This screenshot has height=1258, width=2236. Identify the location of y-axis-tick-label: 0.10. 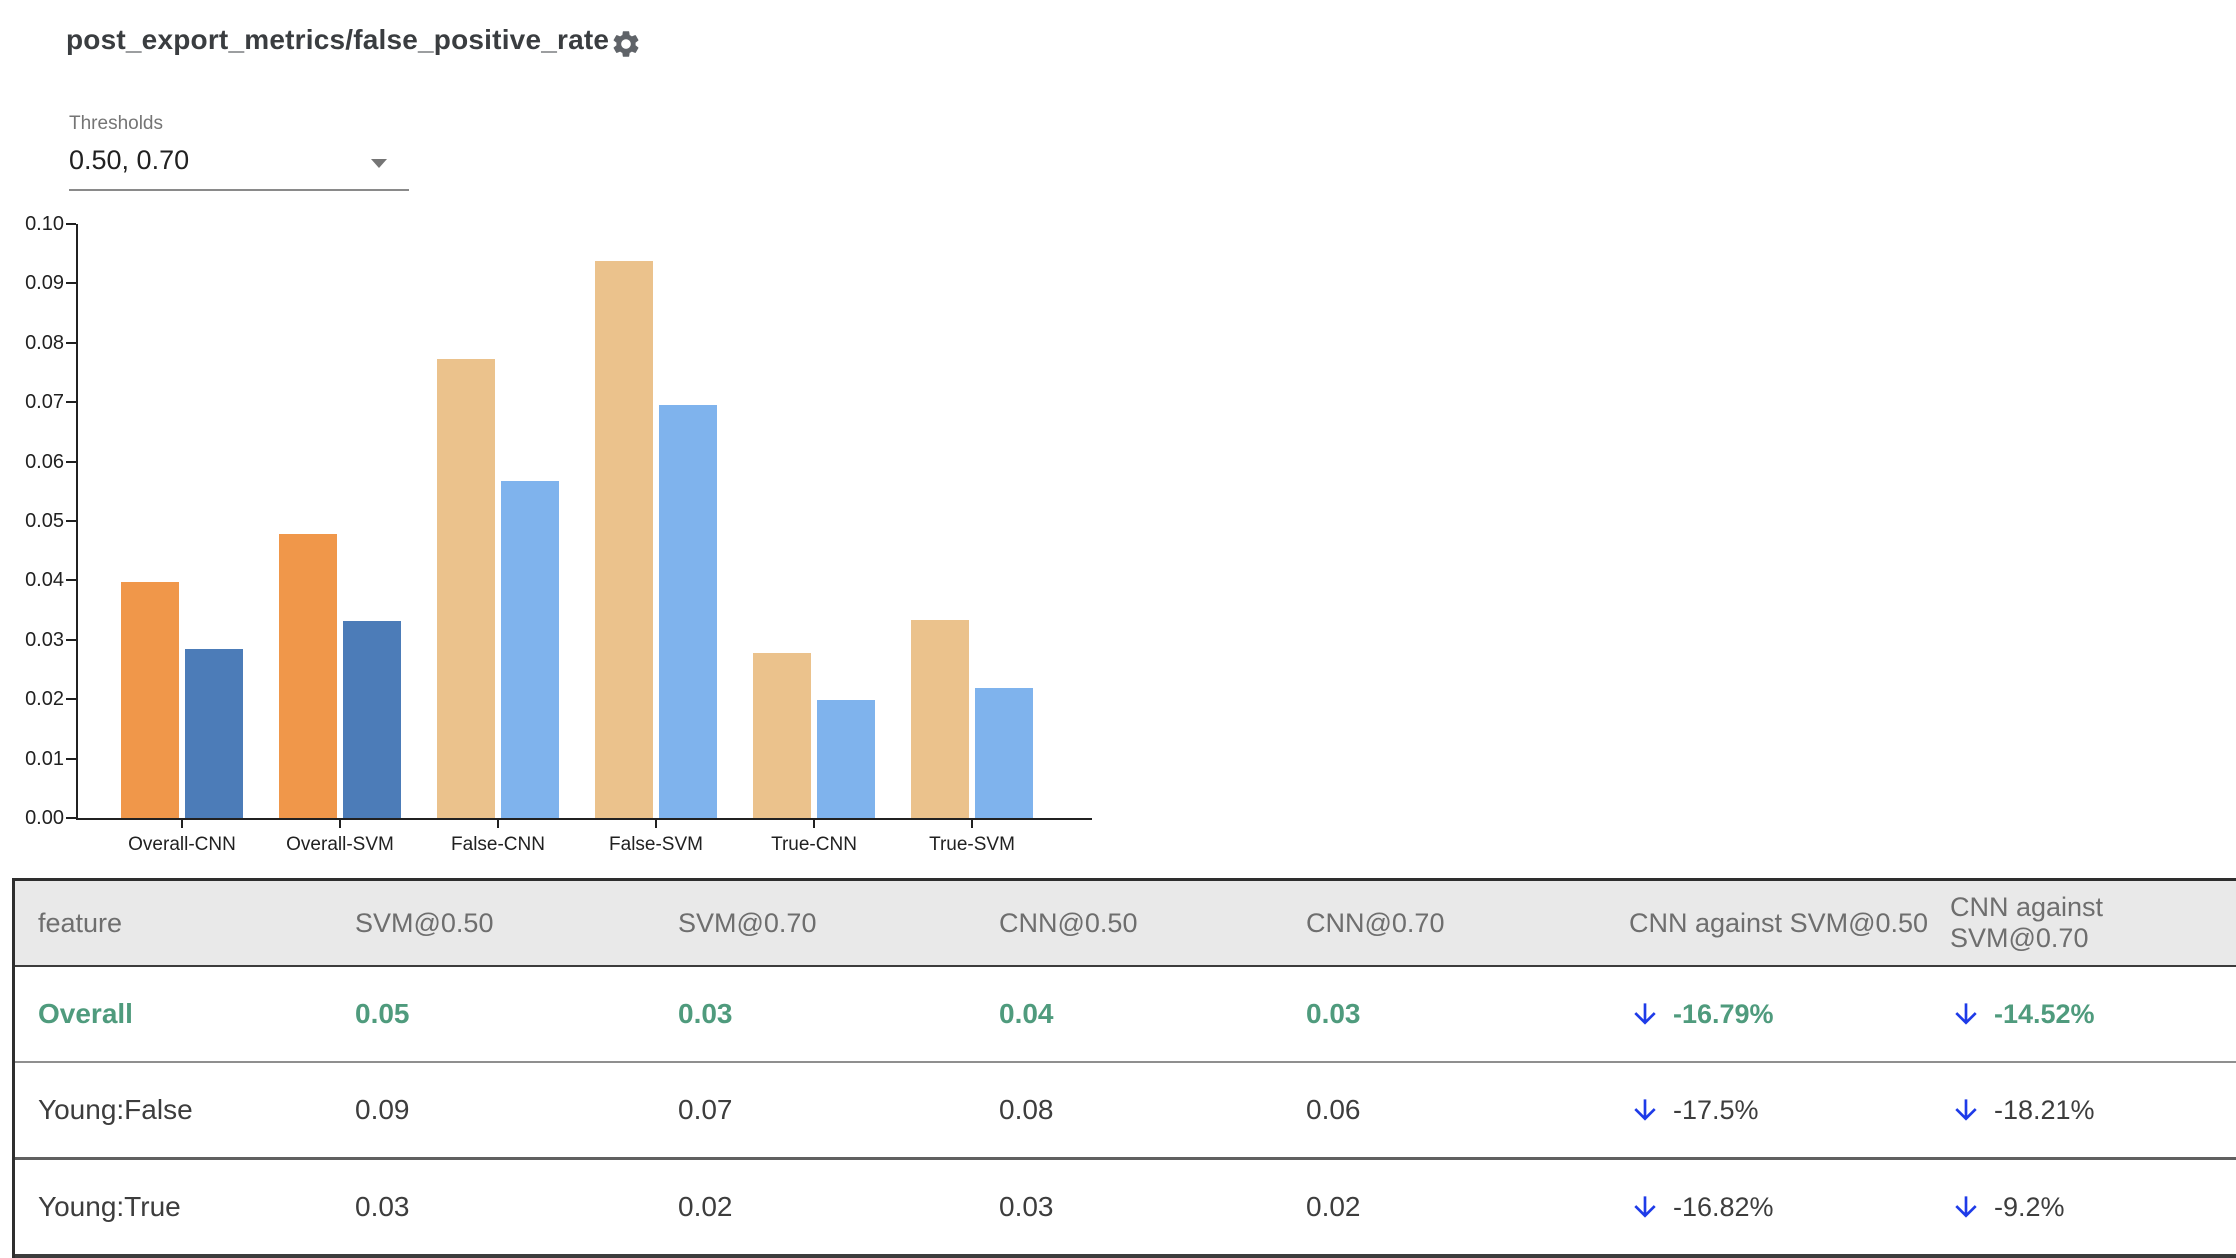
(44, 224).